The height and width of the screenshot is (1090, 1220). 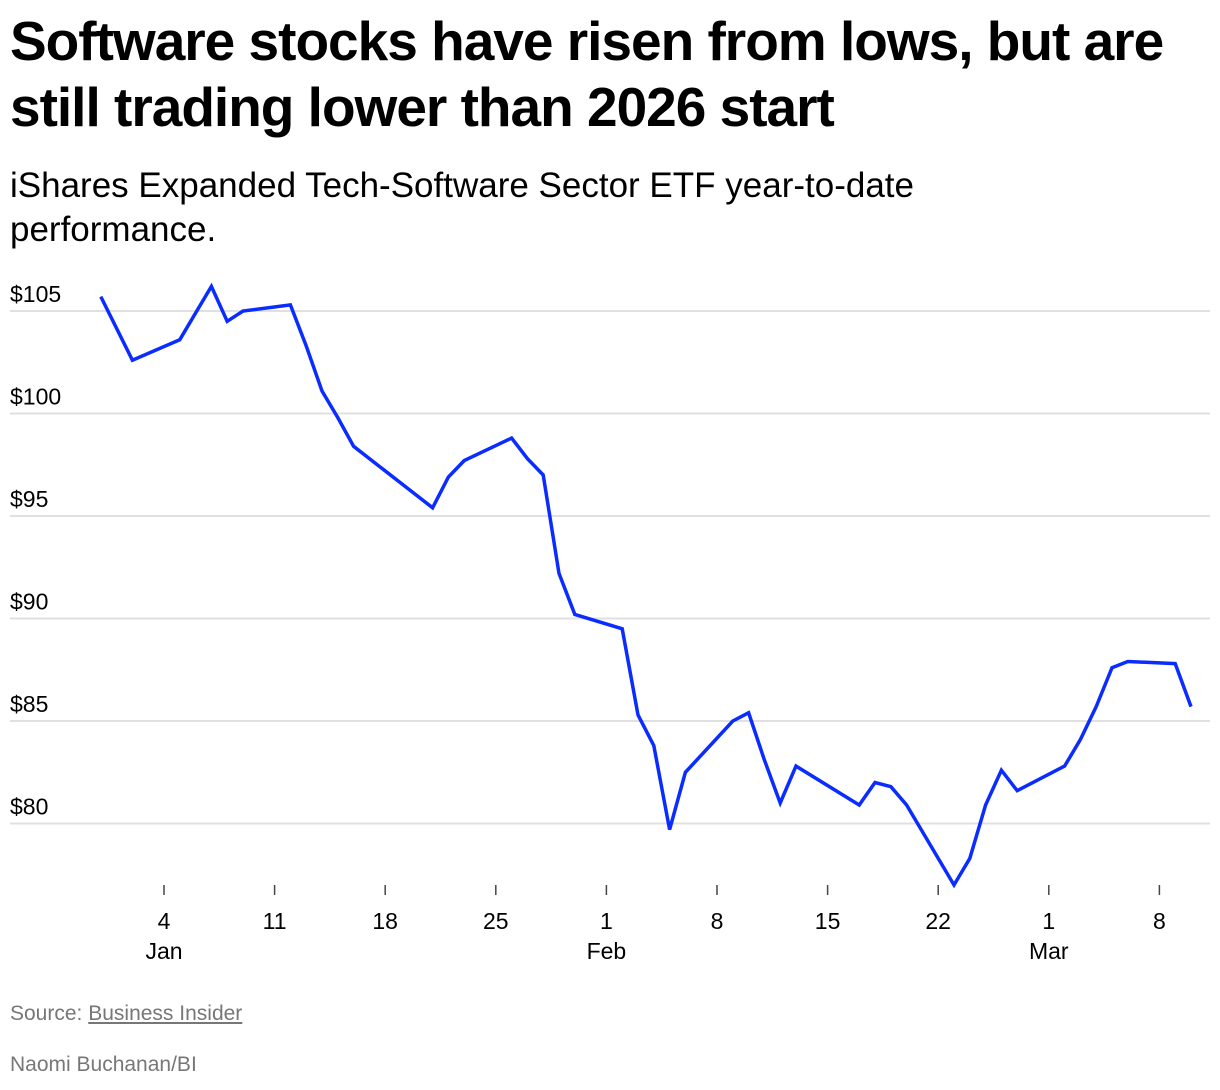 What do you see at coordinates (496, 921) in the screenshot?
I see `x-tick-label: 25` at bounding box center [496, 921].